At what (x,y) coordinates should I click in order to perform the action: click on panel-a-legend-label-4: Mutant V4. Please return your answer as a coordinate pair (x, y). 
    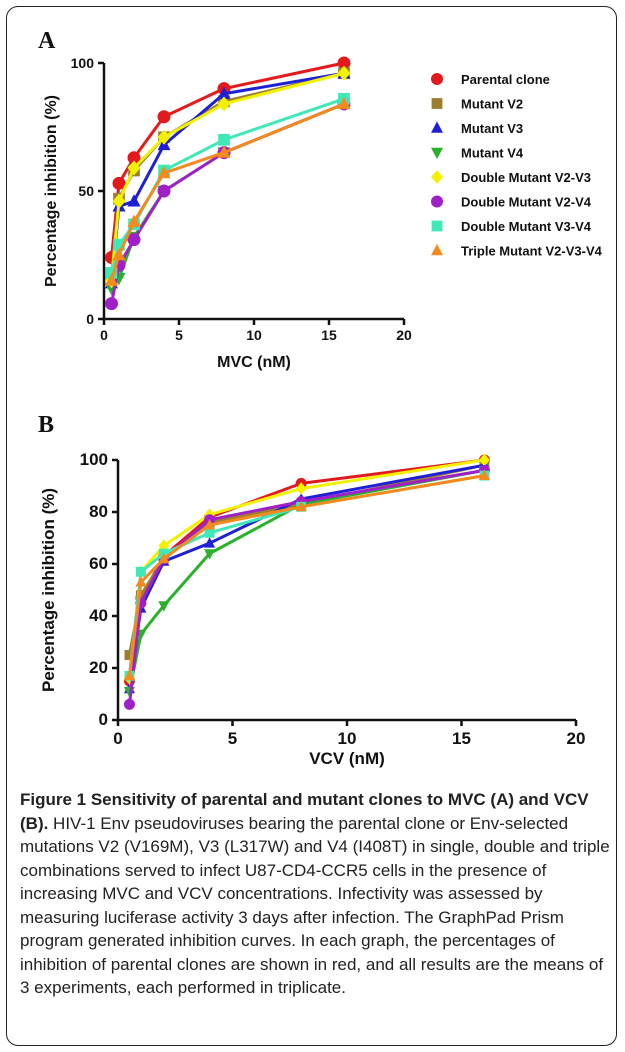
    Looking at the image, I should click on (492, 153).